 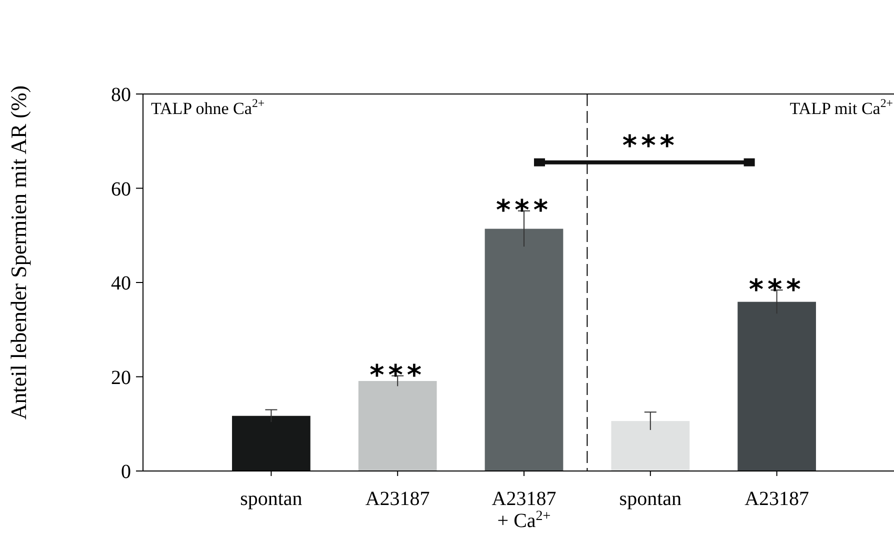 What do you see at coordinates (126, 472) in the screenshot?
I see `y-tick-label: 0` at bounding box center [126, 472].